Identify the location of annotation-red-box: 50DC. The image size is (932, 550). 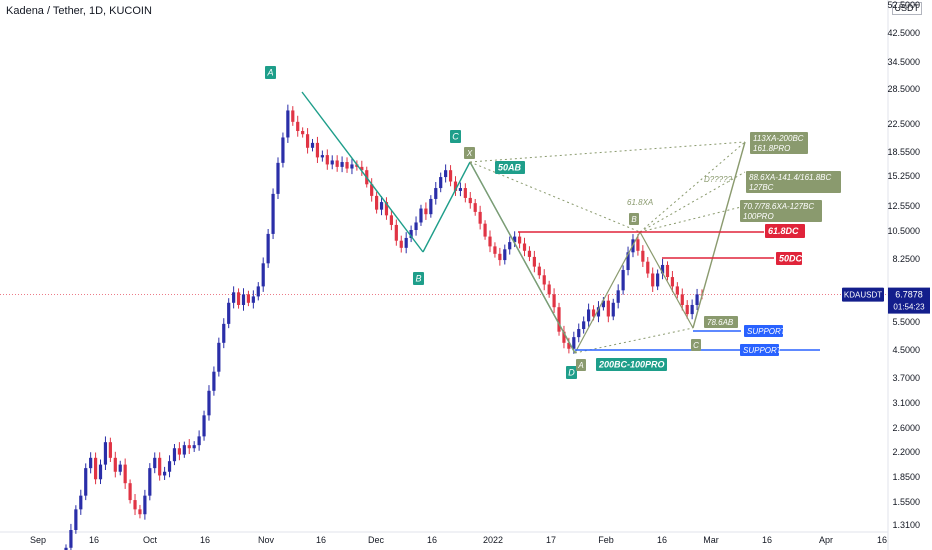
(789, 258).